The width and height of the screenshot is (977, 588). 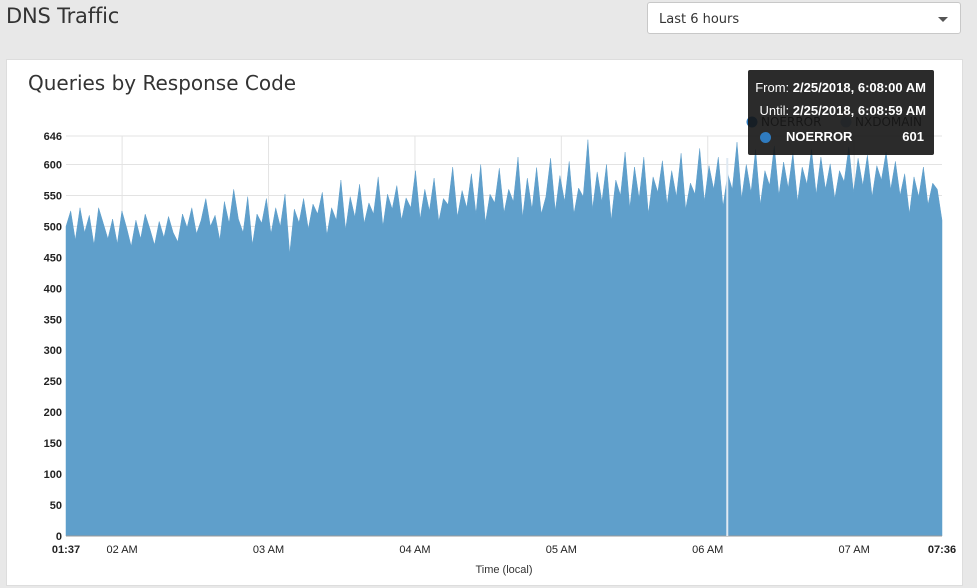 I want to click on y-tick-label: 150, so click(x=53, y=444).